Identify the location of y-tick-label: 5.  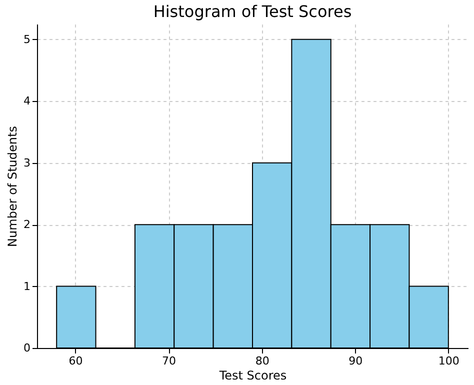
(27, 39).